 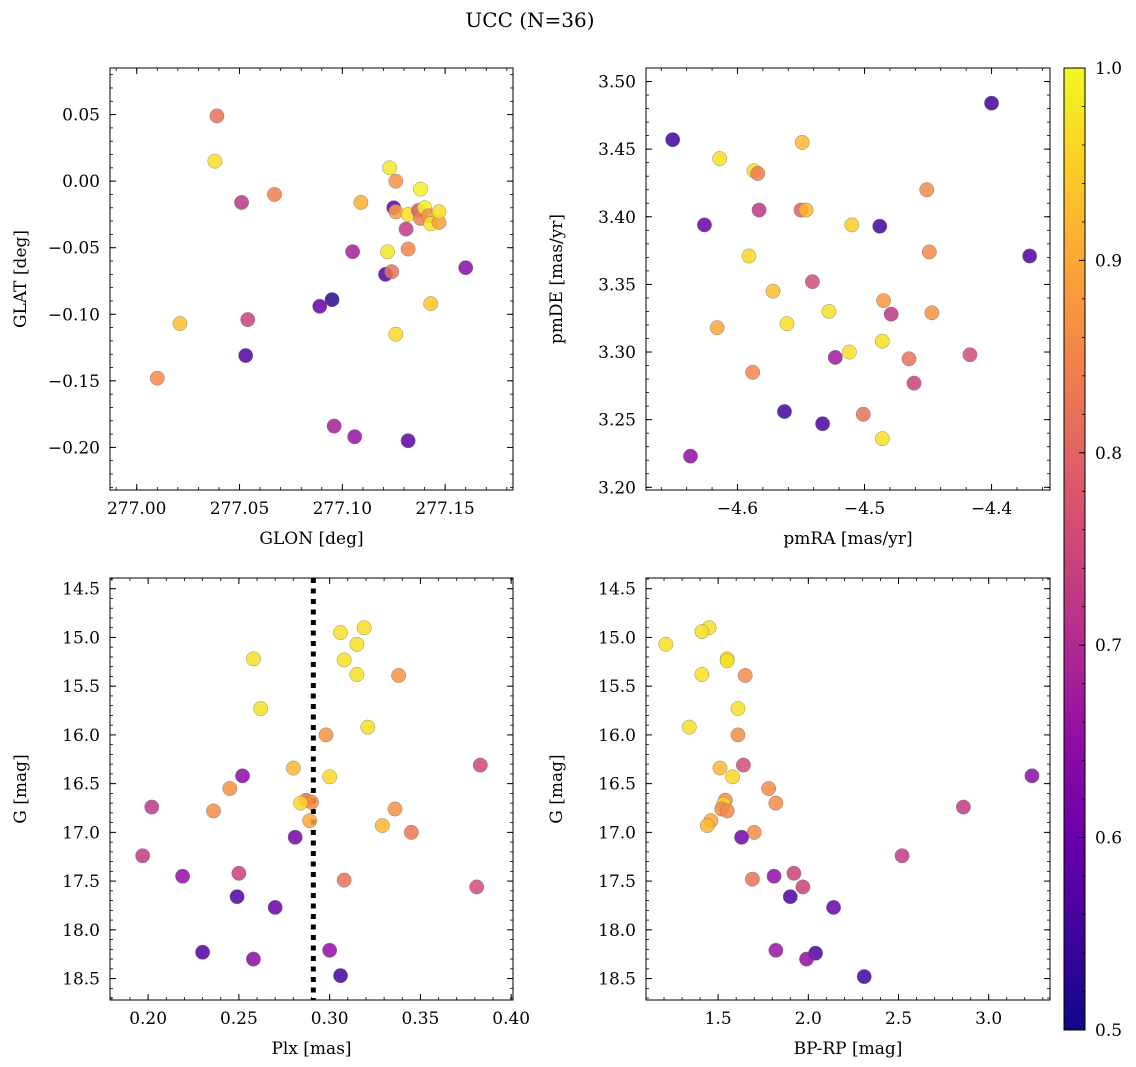 I want to click on x-tick-label: 277.00, so click(x=136, y=509).